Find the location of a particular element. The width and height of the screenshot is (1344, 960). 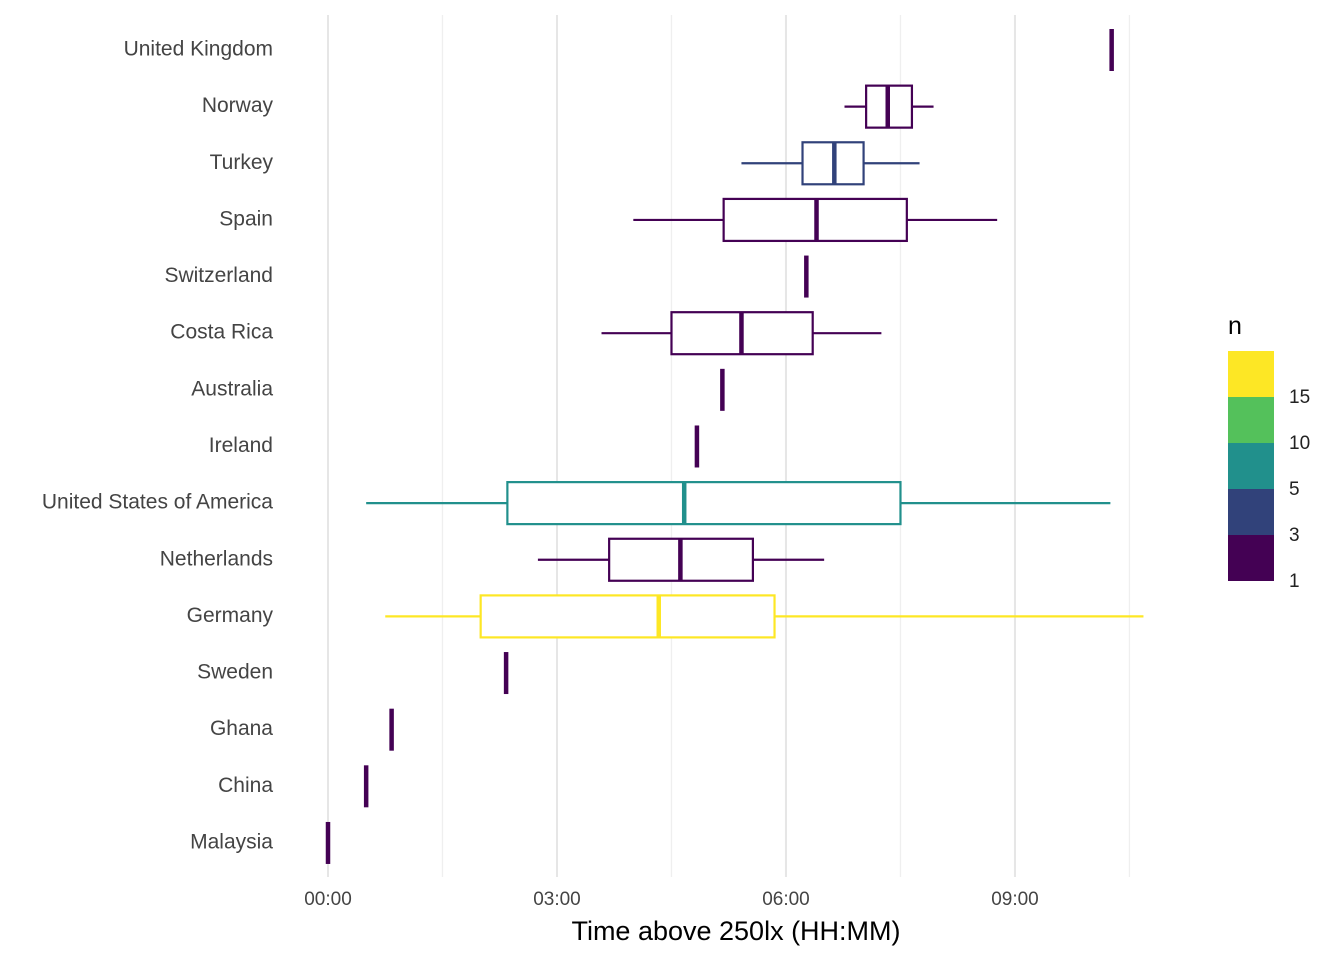

x-tick-label: 00:00 is located at coordinates (328, 899).